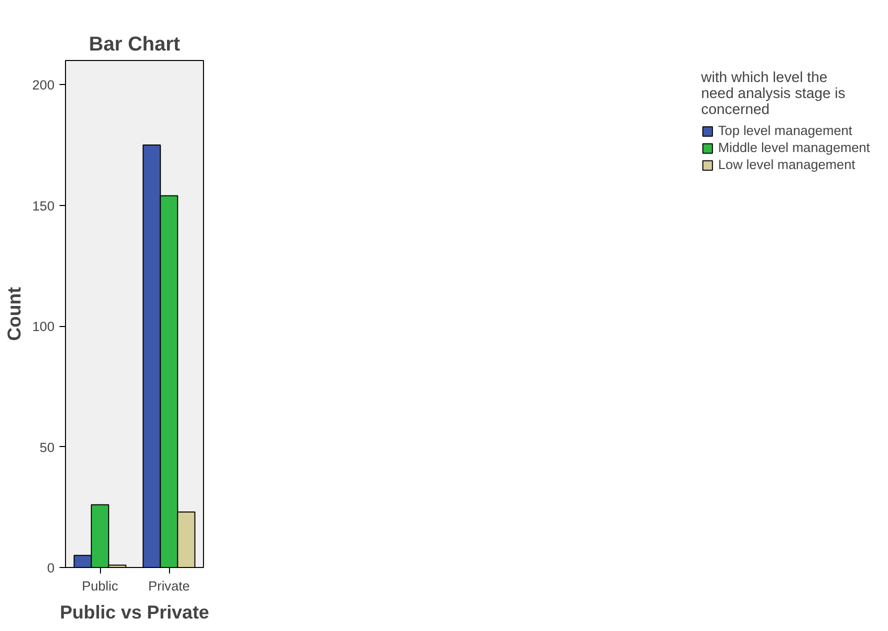  What do you see at coordinates (100, 586) in the screenshot?
I see `x-tick-label: Public` at bounding box center [100, 586].